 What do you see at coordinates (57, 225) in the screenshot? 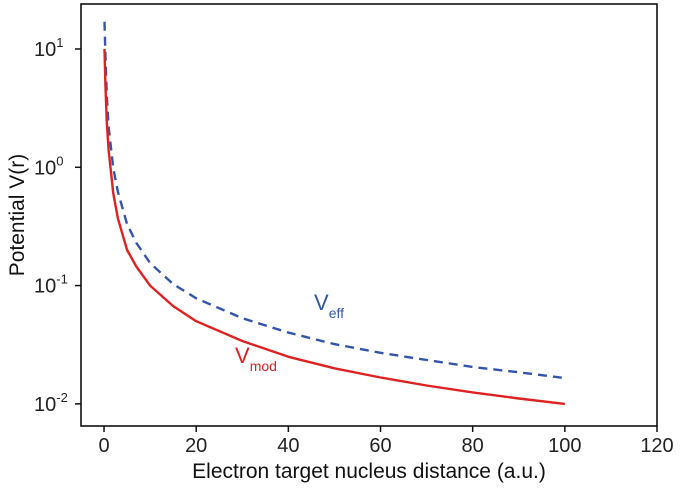
I see `y-axis: 10¹ 10⁰ 10⁻¹ 10⁻²` at bounding box center [57, 225].